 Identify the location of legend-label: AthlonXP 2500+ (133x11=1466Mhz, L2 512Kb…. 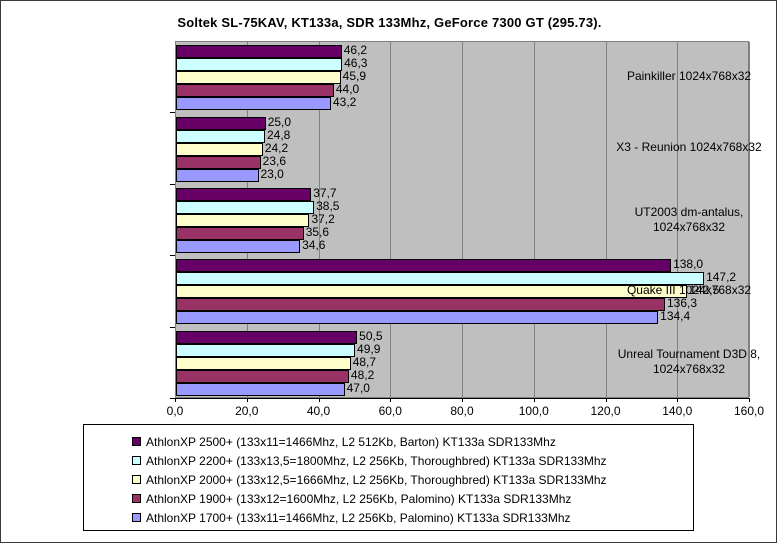
(351, 441).